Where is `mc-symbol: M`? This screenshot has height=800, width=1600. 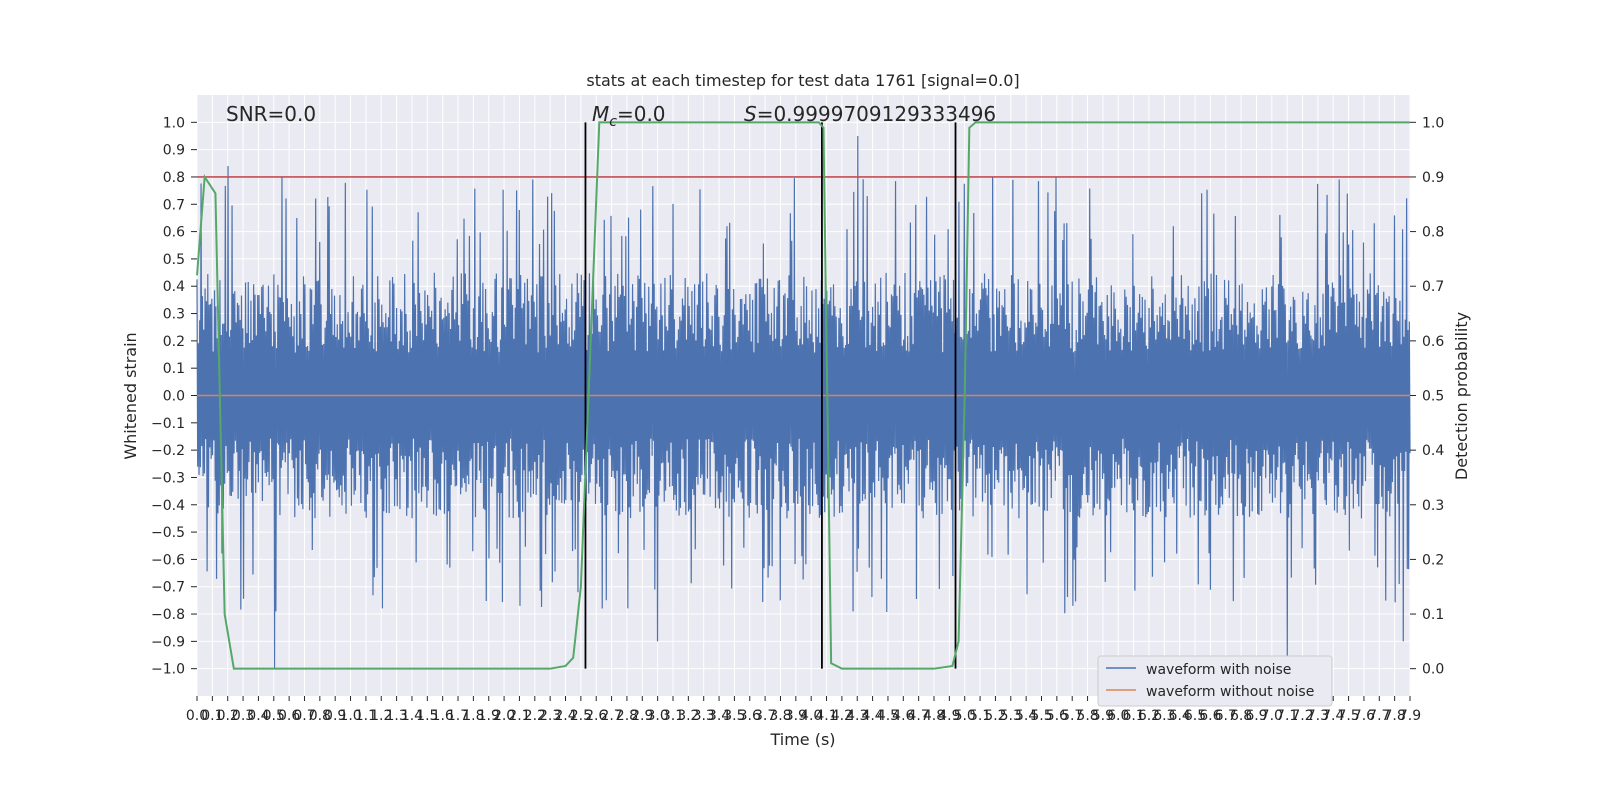 mc-symbol: M is located at coordinates (600, 114).